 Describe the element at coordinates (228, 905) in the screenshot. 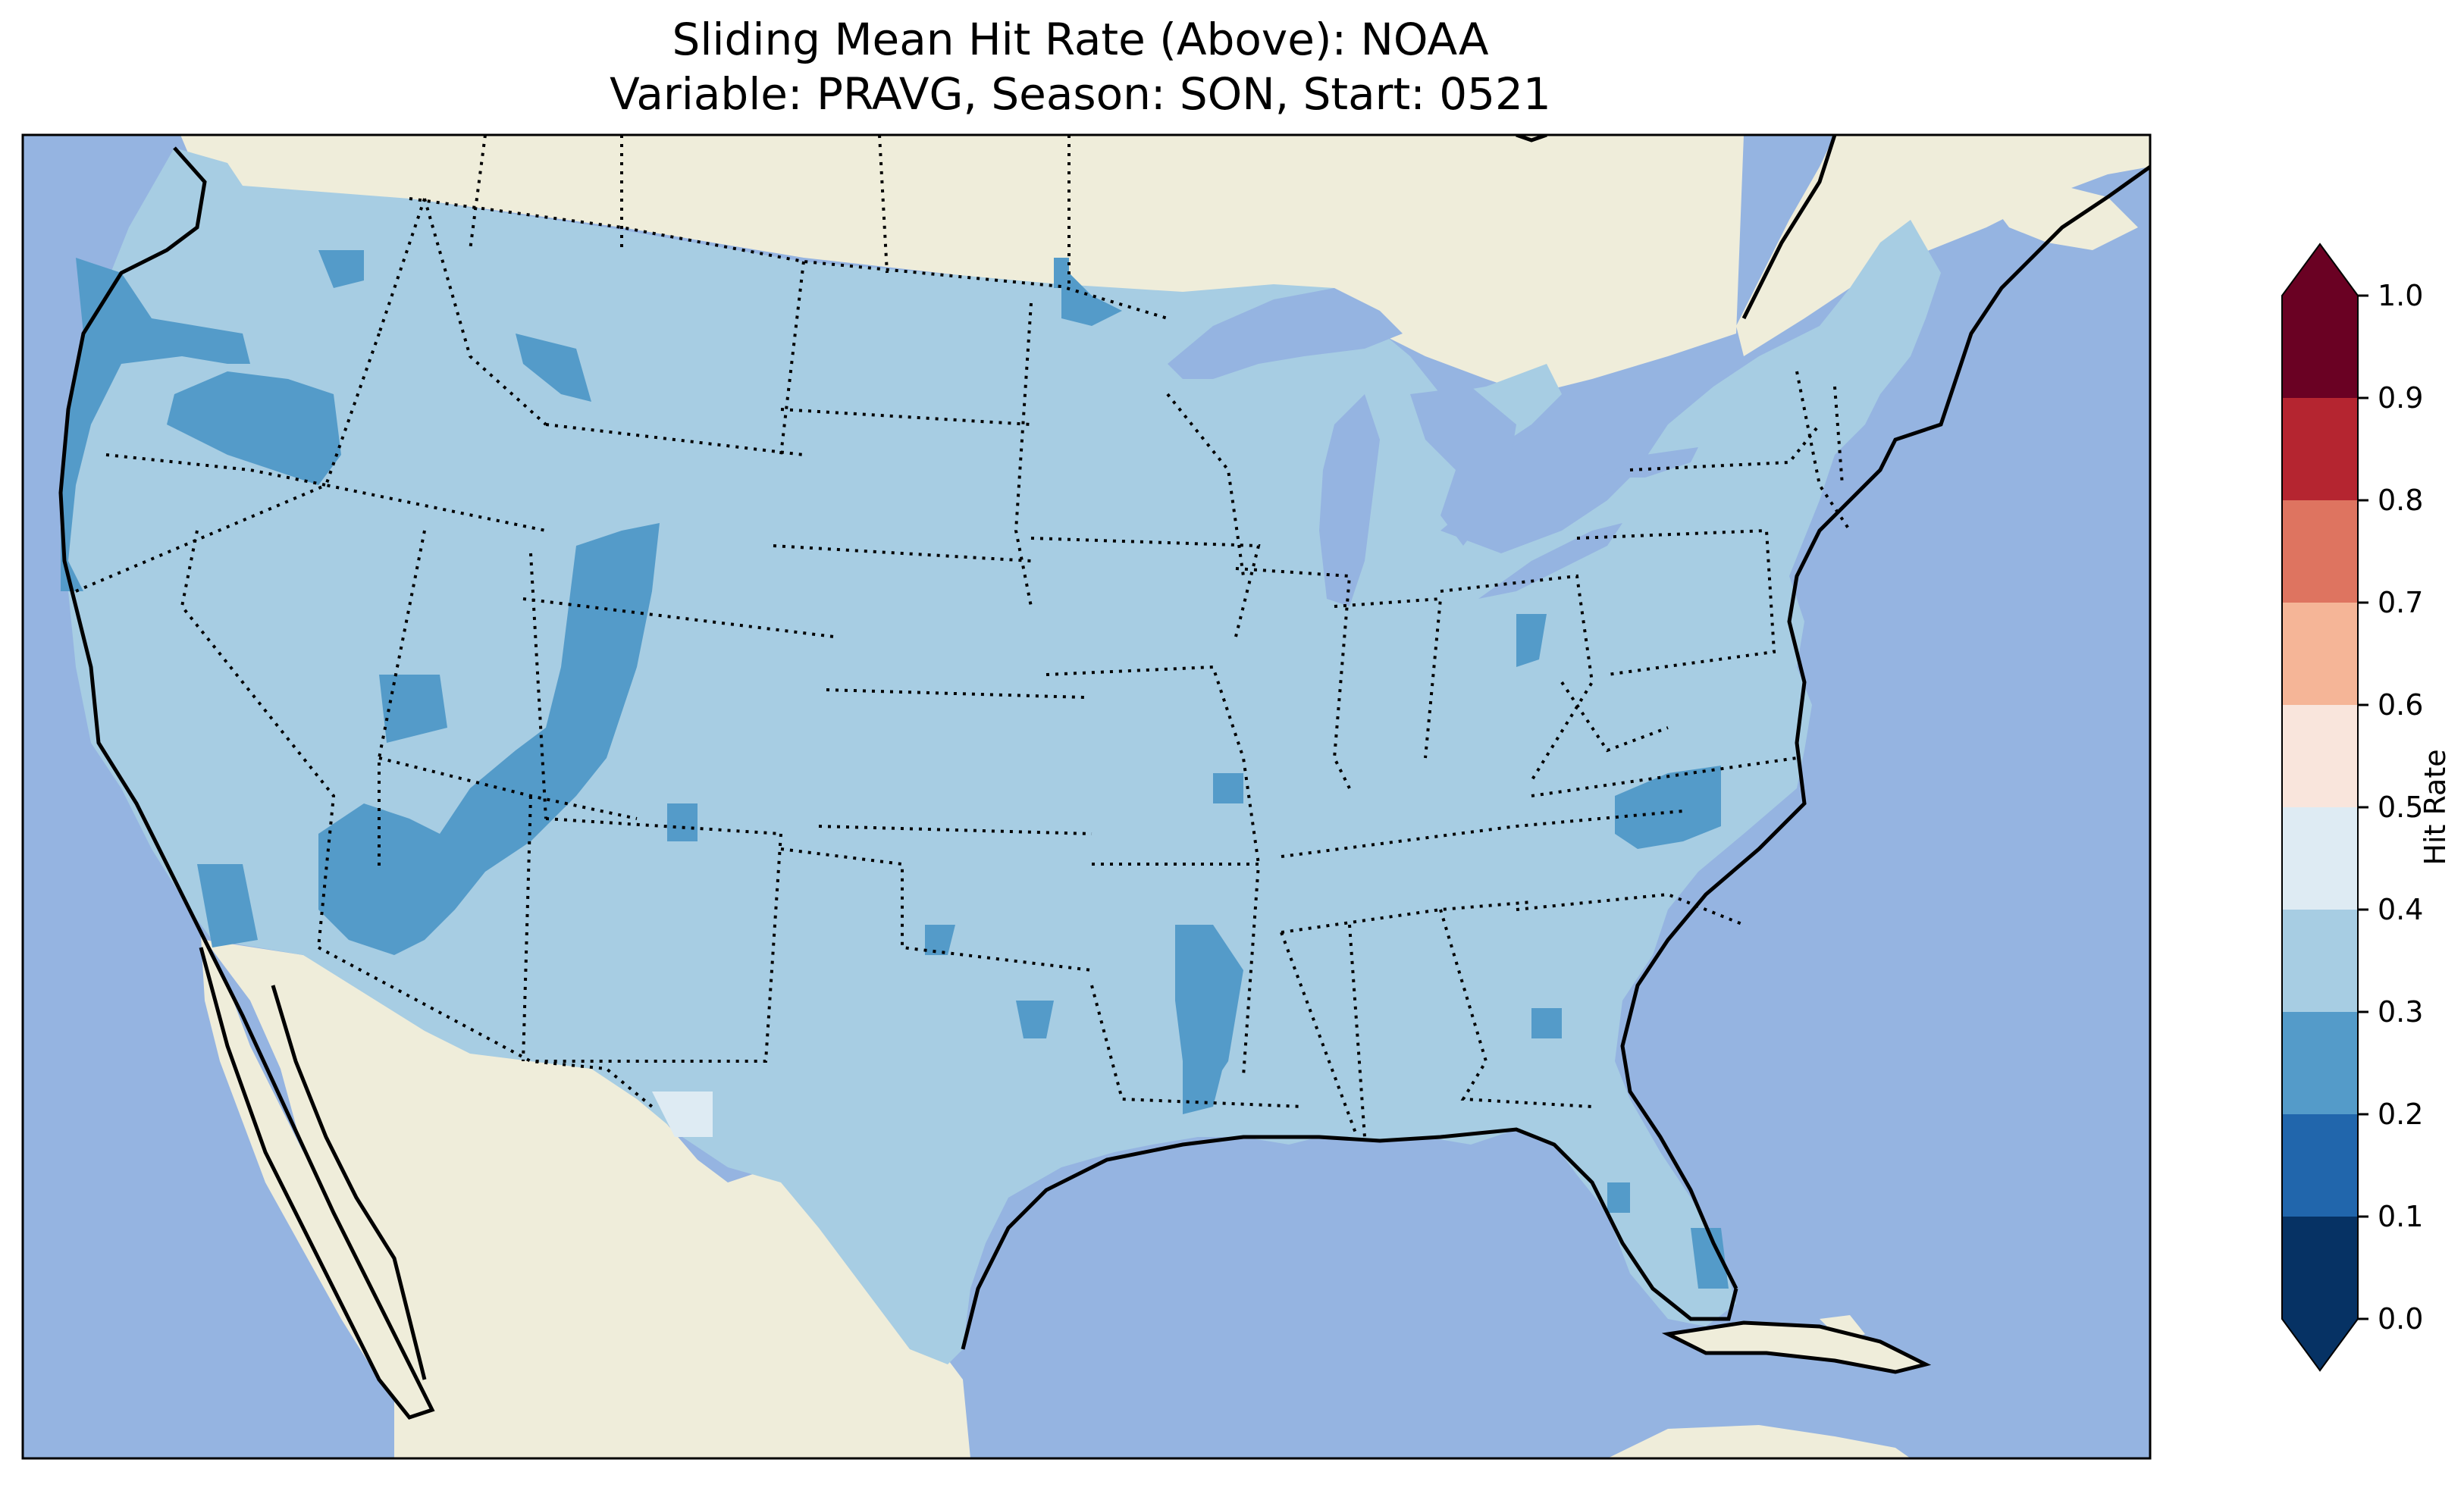

I see `patch-california-south` at that location.